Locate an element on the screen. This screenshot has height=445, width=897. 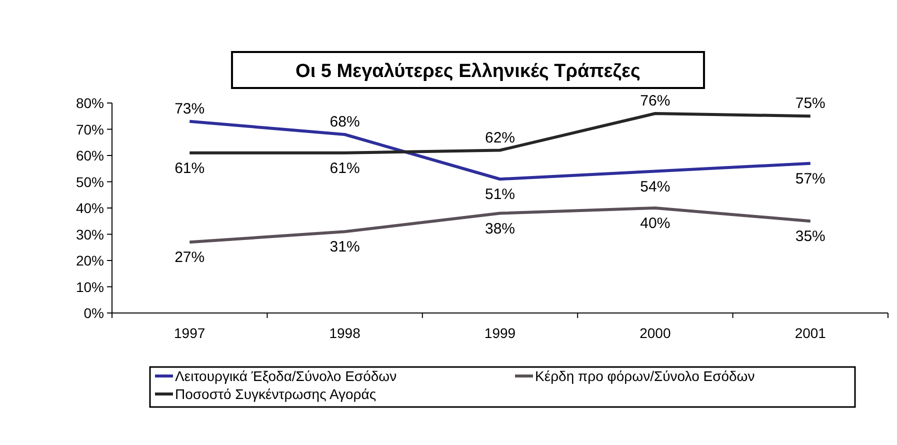
data-label: 40% is located at coordinates (655, 223).